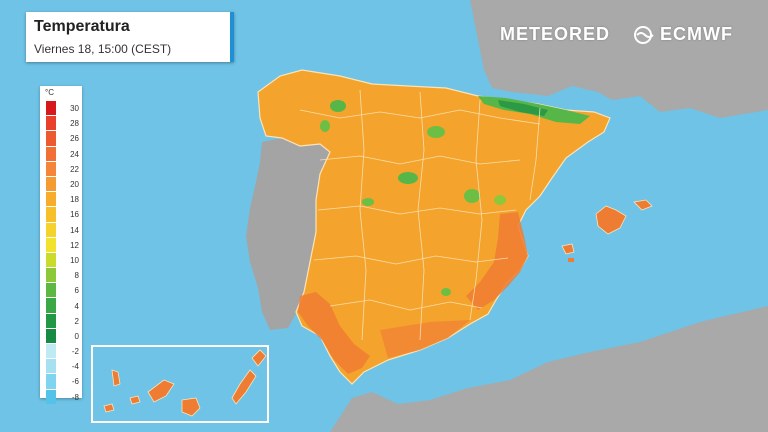 Image resolution: width=768 pixels, height=432 pixels. What do you see at coordinates (103, 49) in the screenshot?
I see `map-subtitle: Viernes 18, 15:00 (CEST)` at bounding box center [103, 49].